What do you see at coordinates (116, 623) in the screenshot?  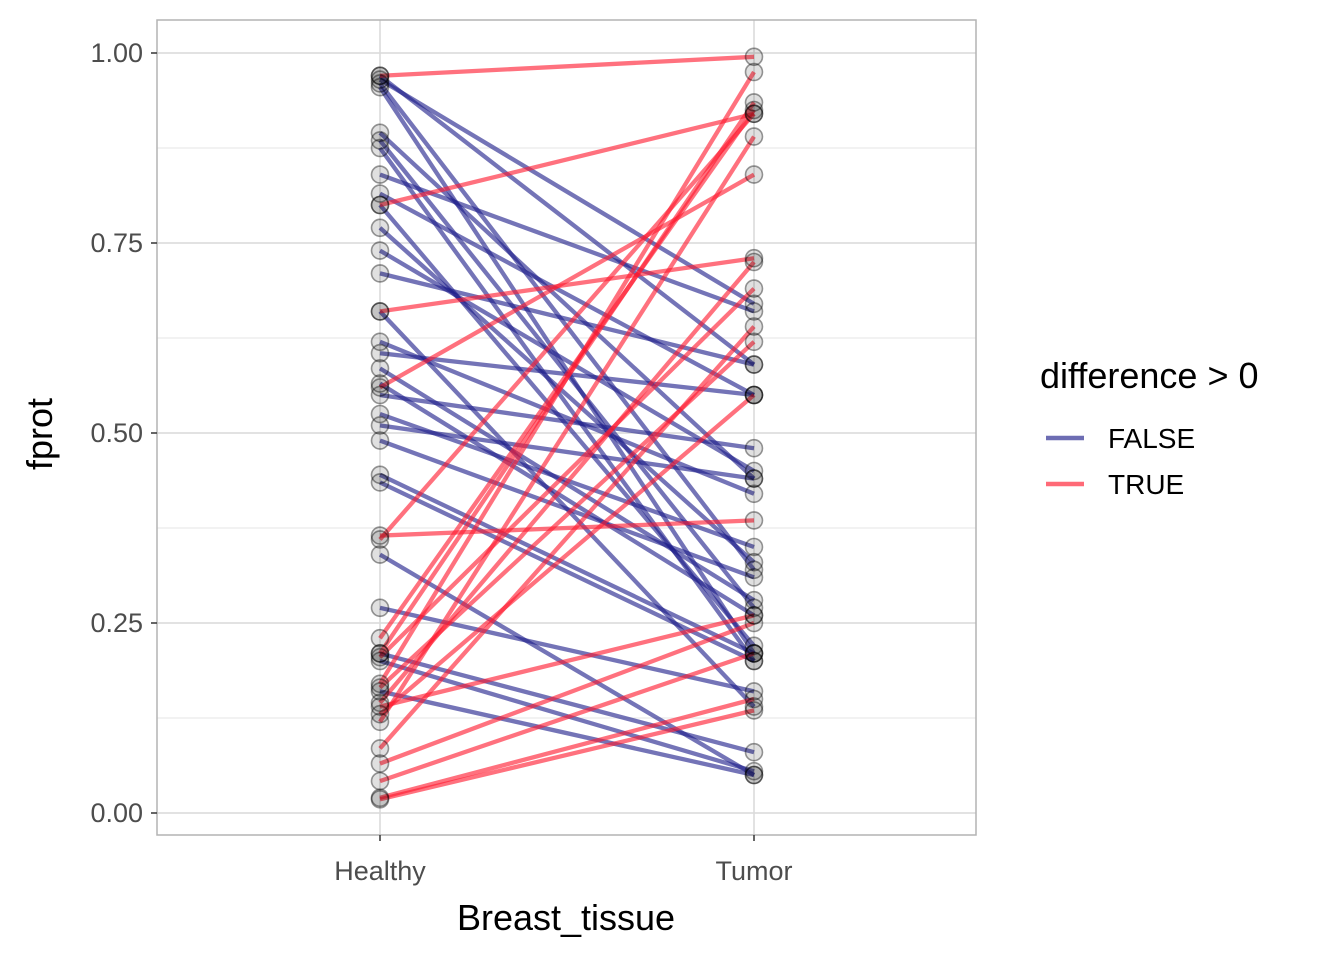 I see `y-tick-label: 0.25` at bounding box center [116, 623].